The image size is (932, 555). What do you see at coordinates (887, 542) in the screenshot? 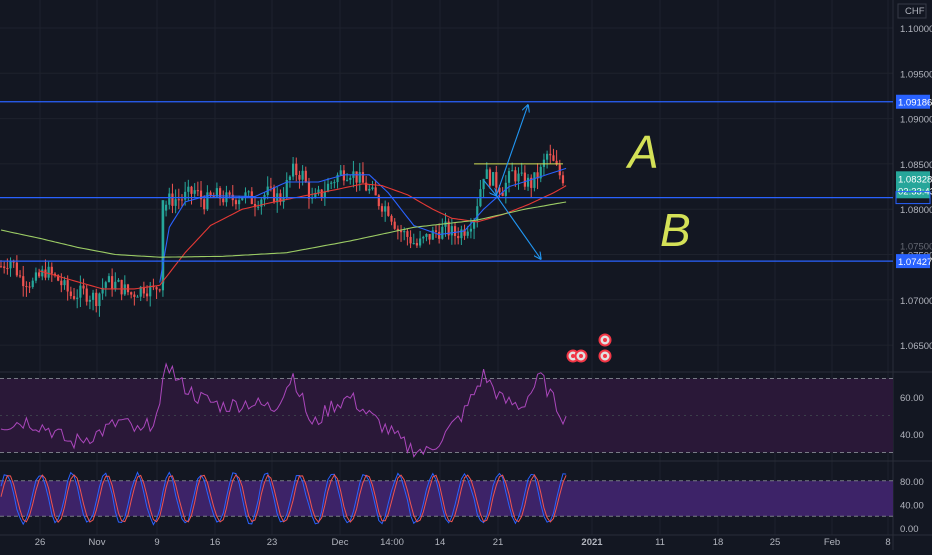
I see `time-axis-tick-label: 8` at bounding box center [887, 542].